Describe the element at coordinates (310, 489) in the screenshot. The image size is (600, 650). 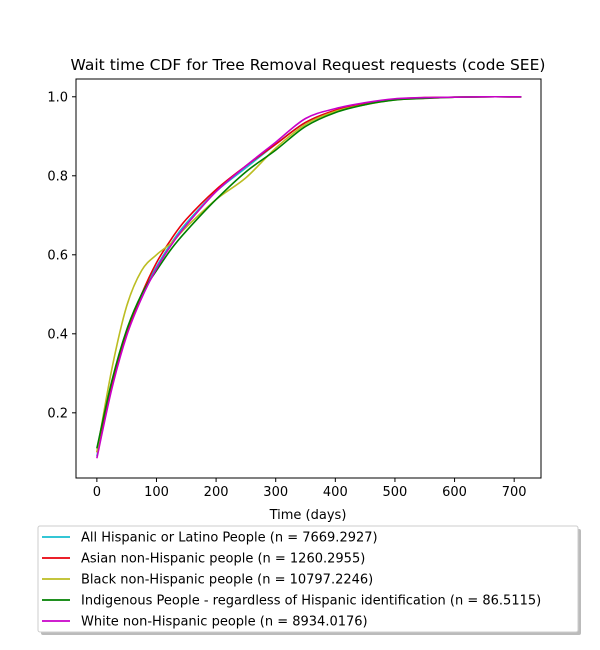
I see `x-axis: 0 100 200 300 400 500 600 700` at that location.